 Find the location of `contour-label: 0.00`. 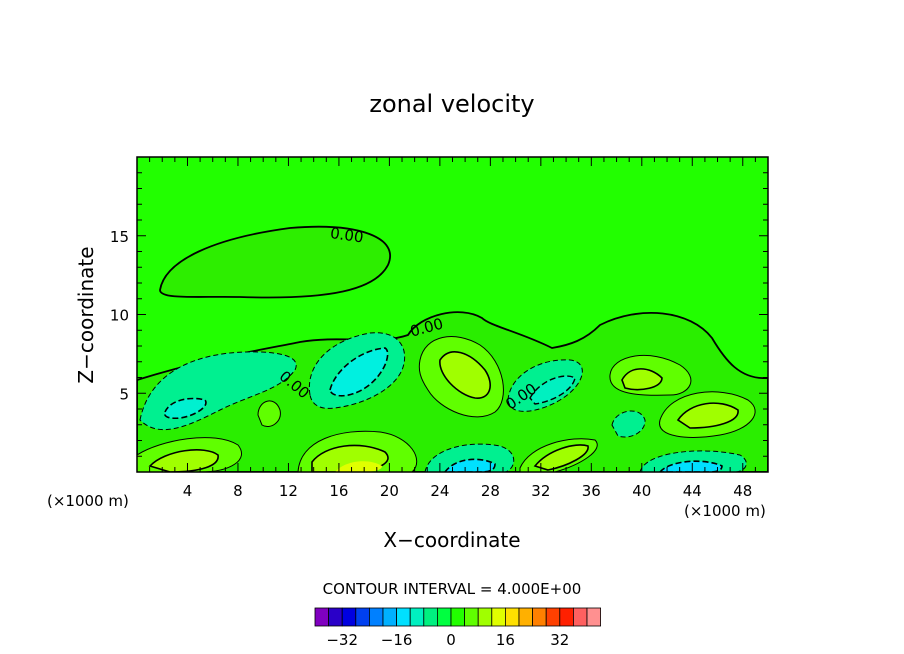

contour-label: 0.00 is located at coordinates (347, 235).